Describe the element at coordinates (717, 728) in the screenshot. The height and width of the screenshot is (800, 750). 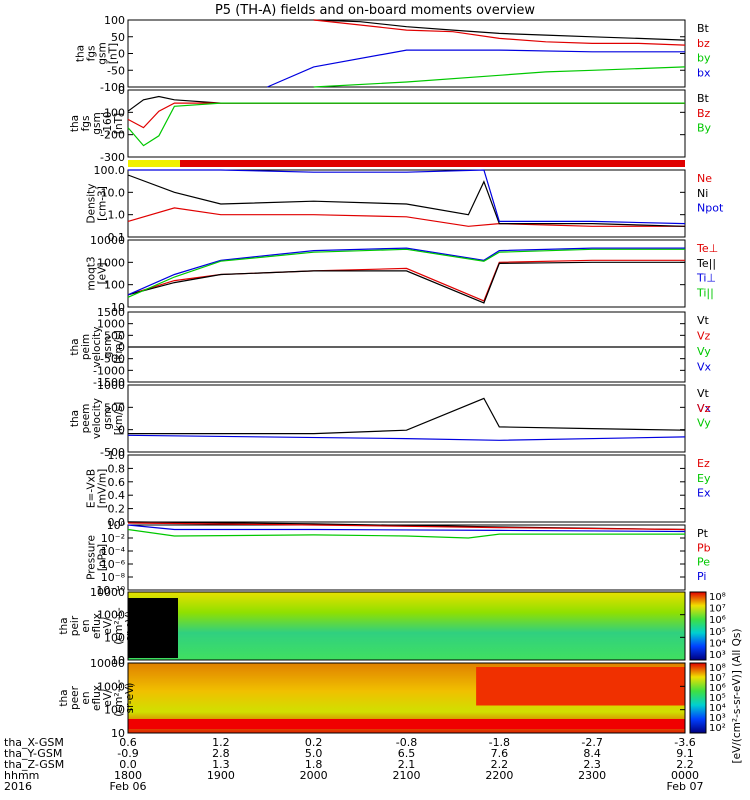
I see `colorbar-tick: 10²` at that location.